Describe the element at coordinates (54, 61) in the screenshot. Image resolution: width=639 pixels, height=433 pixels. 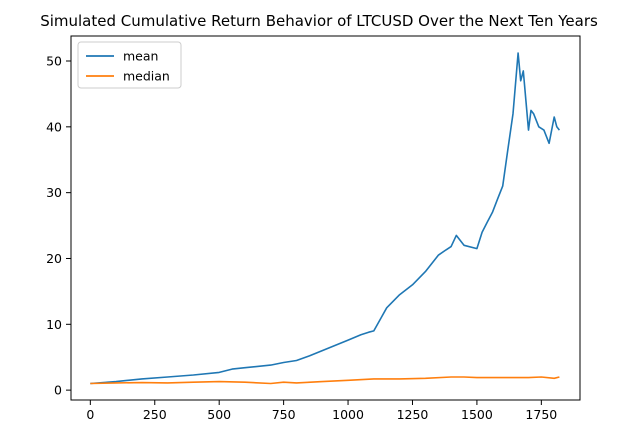
I see `y-tick-label: 50` at that location.